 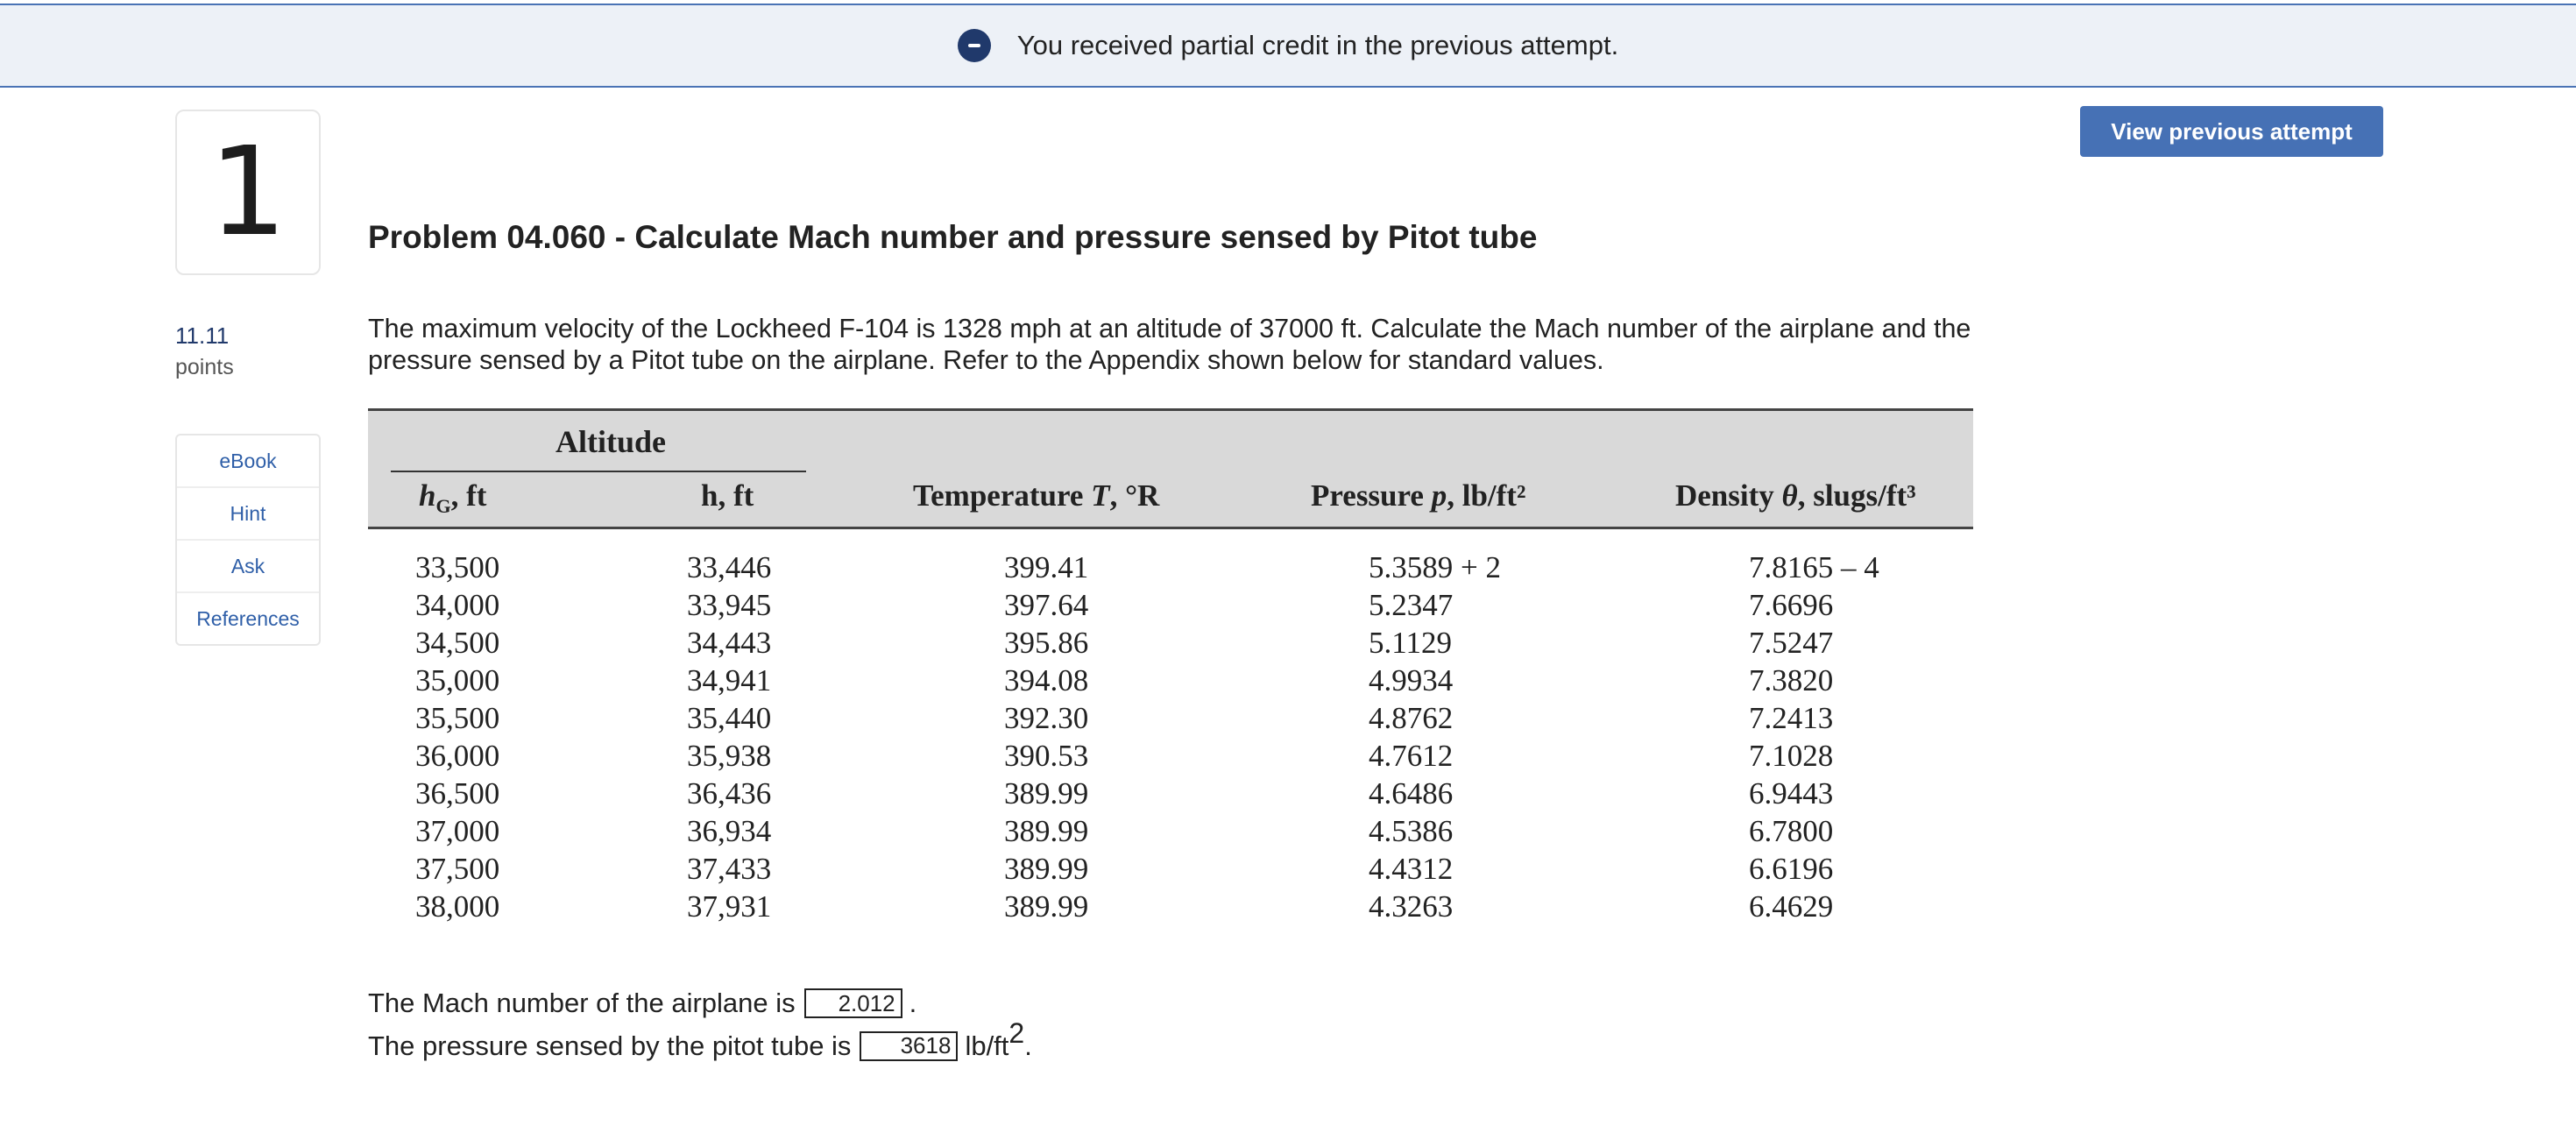 What do you see at coordinates (457, 831) in the screenshot?
I see `cell-hg: 37,000` at bounding box center [457, 831].